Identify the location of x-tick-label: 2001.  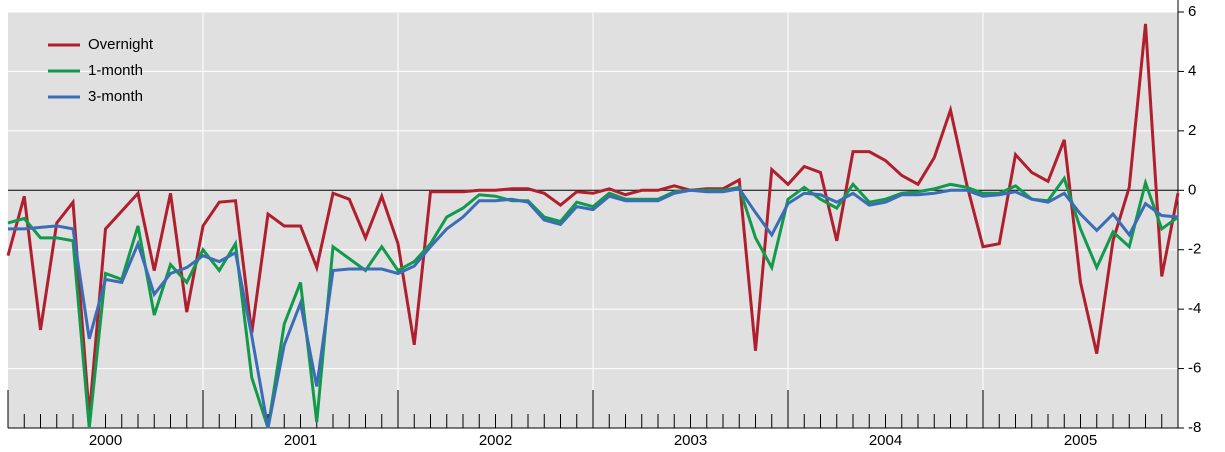
(300, 440).